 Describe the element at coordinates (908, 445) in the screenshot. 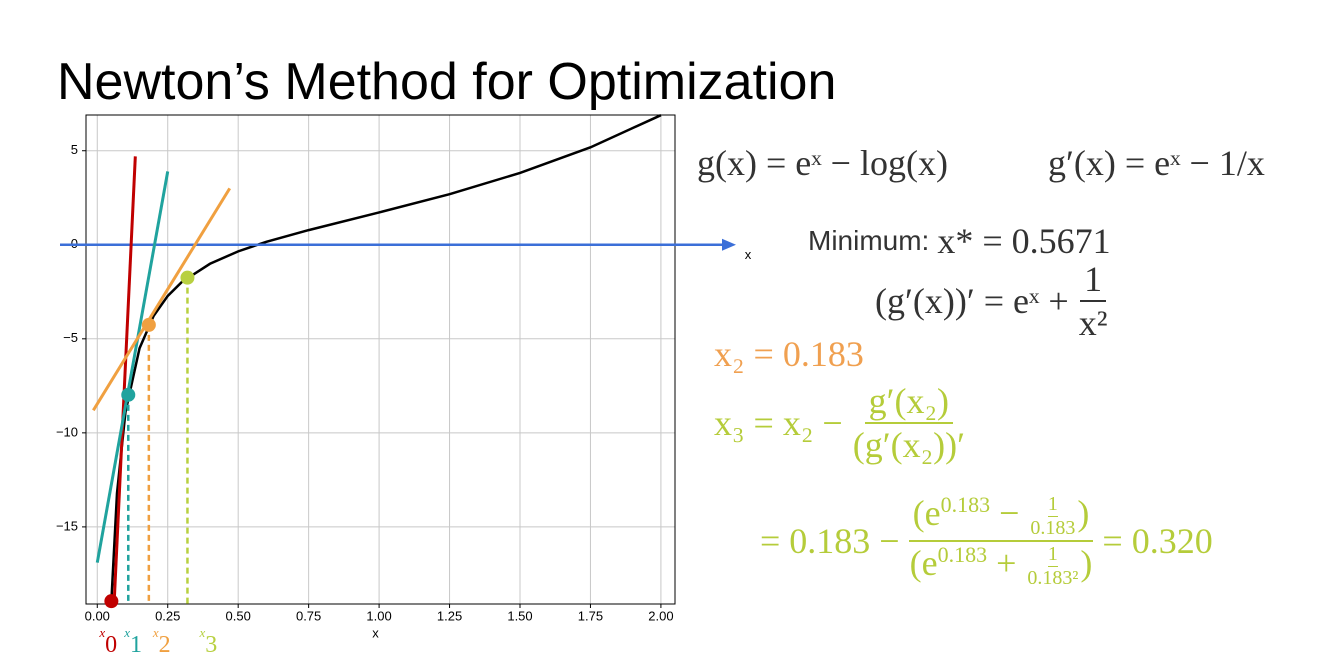

I see `denominator: (g′(x₂))′` at that location.